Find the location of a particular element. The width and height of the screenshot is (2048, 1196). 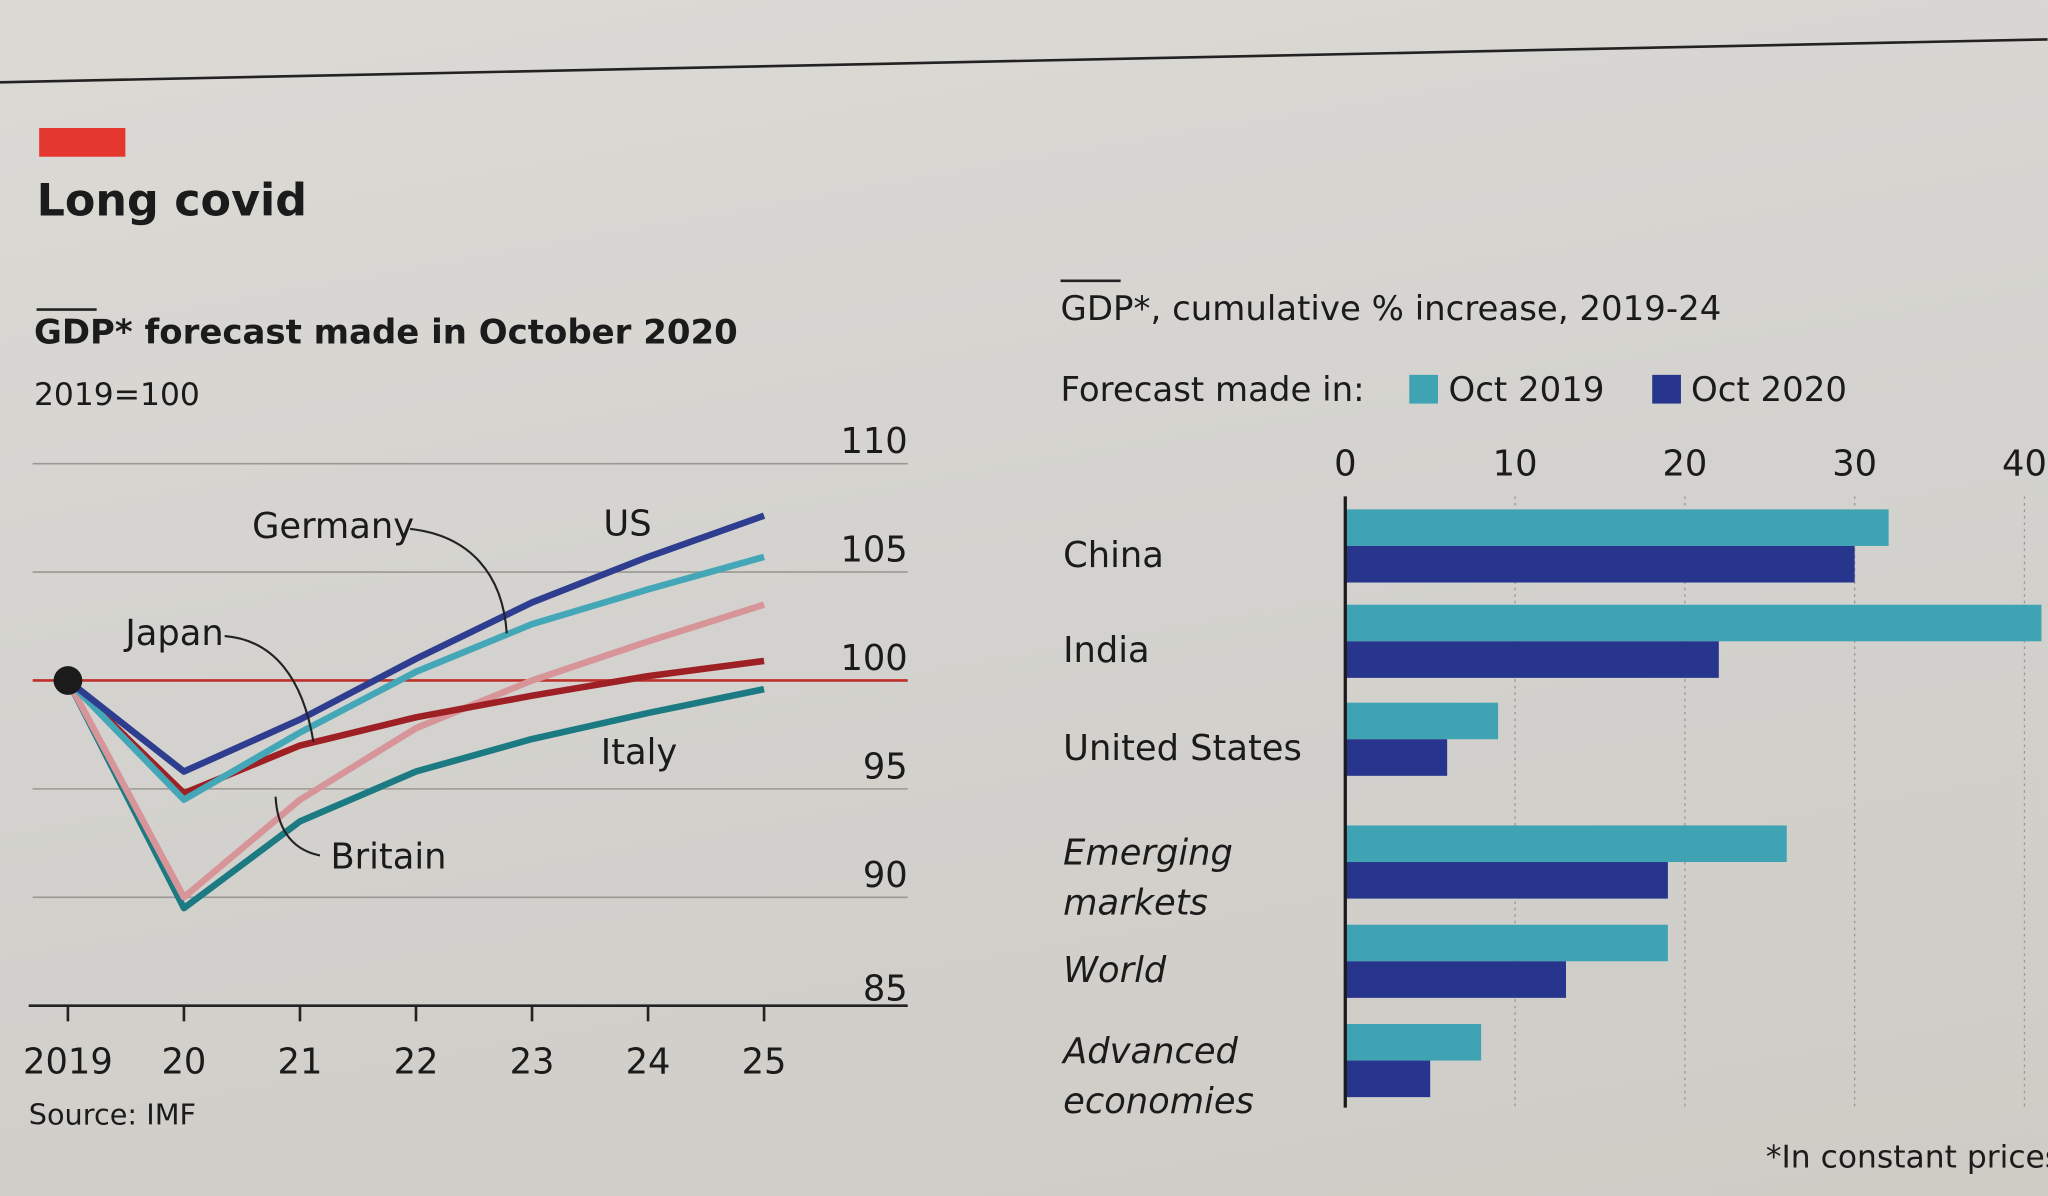

series-label-germany: Germany is located at coordinates (333, 526).